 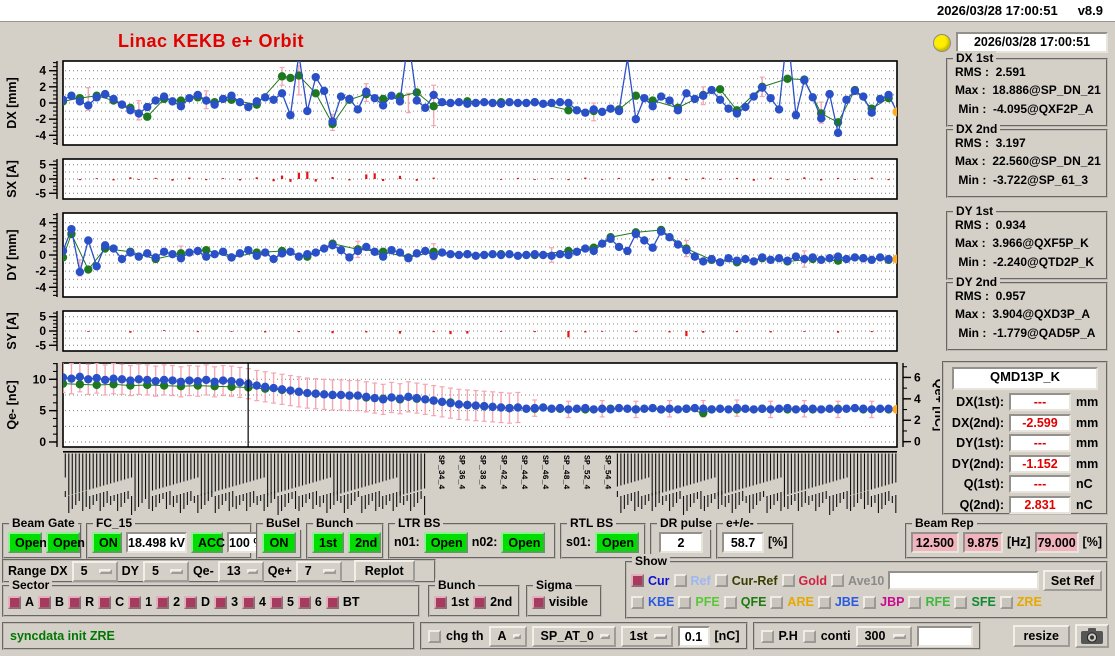 I want to click on bpm-axis-label: SP_46_4, so click(x=544, y=472).